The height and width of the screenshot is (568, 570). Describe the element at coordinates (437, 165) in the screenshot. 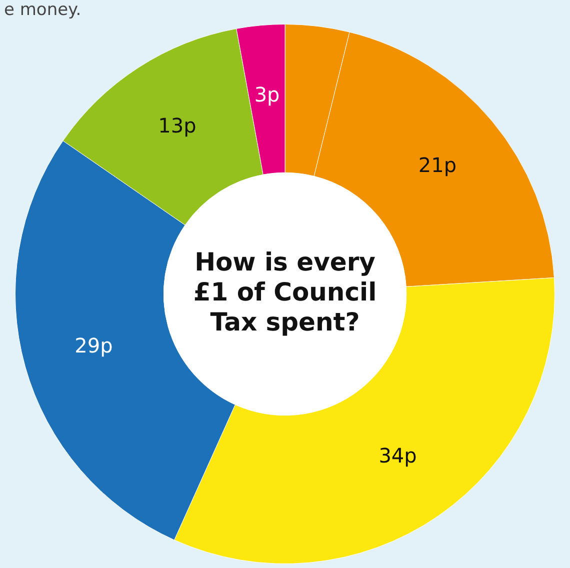

I see `data-label: 21p` at that location.